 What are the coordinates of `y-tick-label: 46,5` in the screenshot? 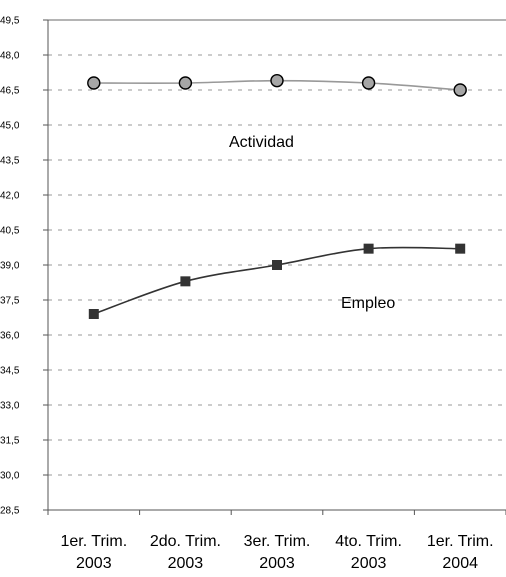 It's located at (10, 91).